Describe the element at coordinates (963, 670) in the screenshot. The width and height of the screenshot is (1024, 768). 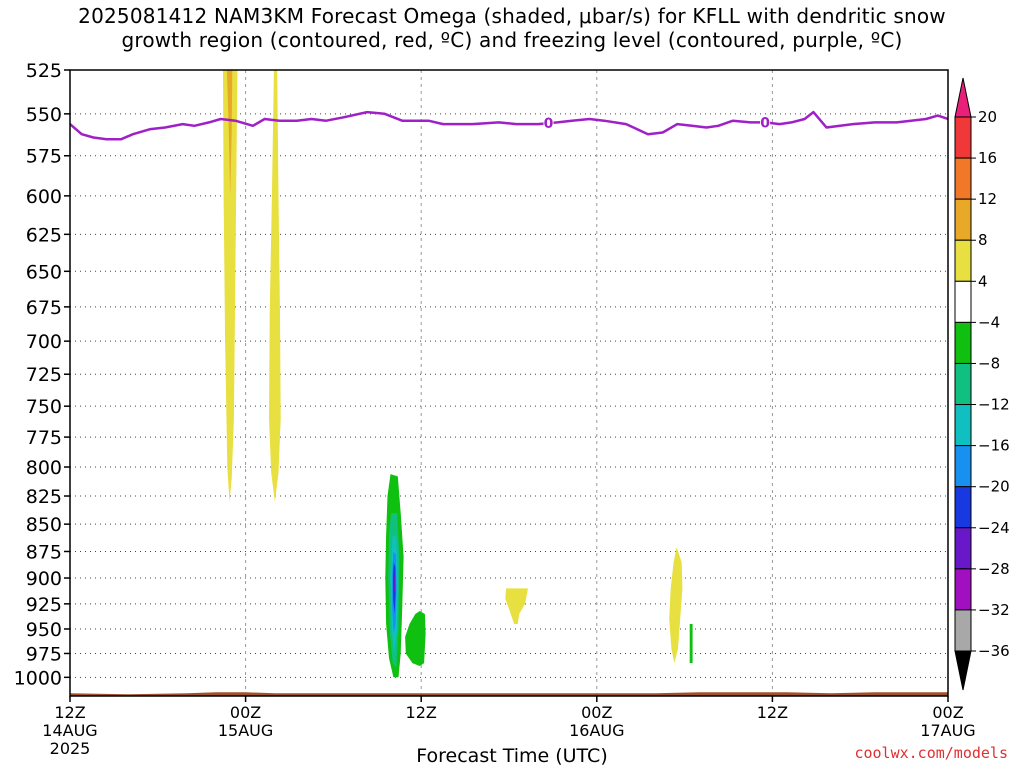
I see `colorbar-bottom-triangle` at that location.